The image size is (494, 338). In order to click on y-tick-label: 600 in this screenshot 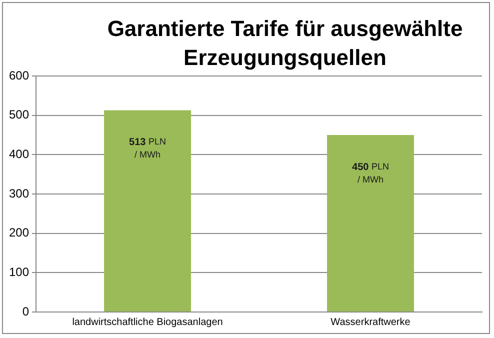, I will do `click(19, 75)`.